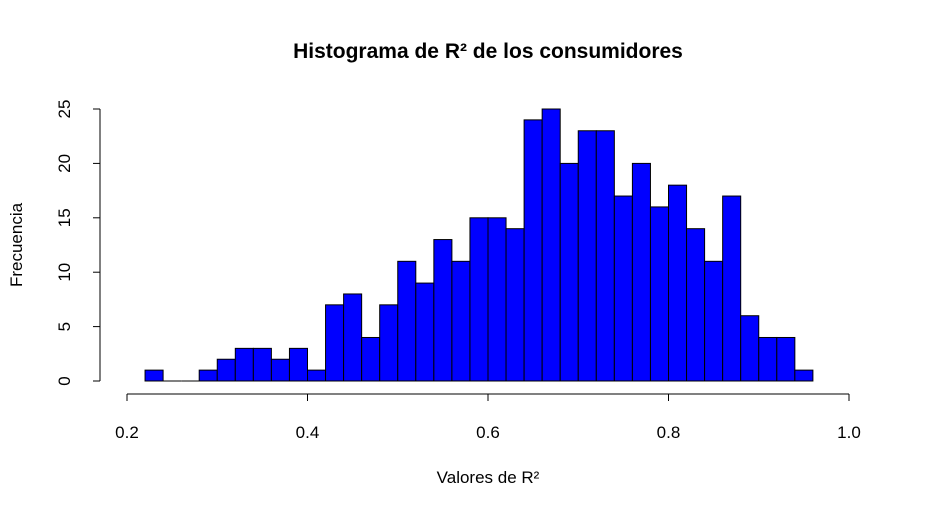 This screenshot has width=930, height=515. I want to click on y-tick-label: 5, so click(64, 326).